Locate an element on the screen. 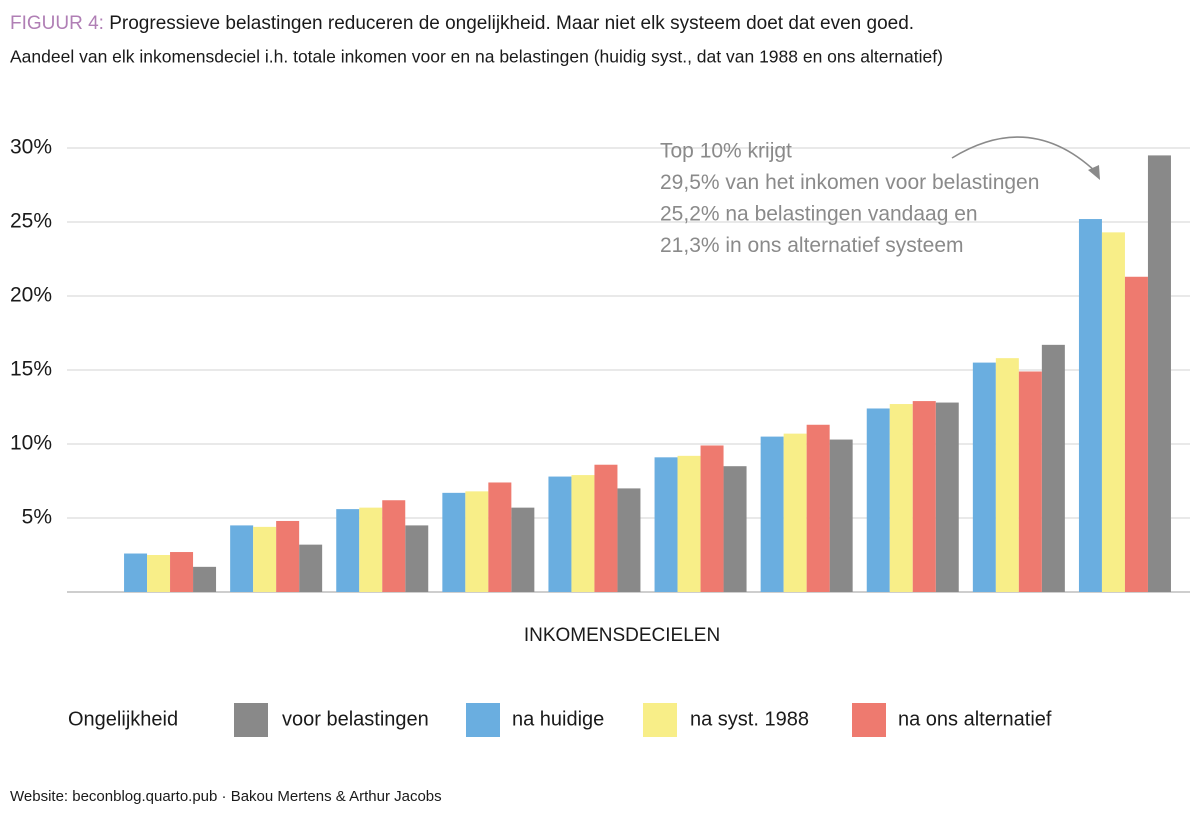 The height and width of the screenshot is (818, 1200). y-tick-label: 20% is located at coordinates (31, 295).